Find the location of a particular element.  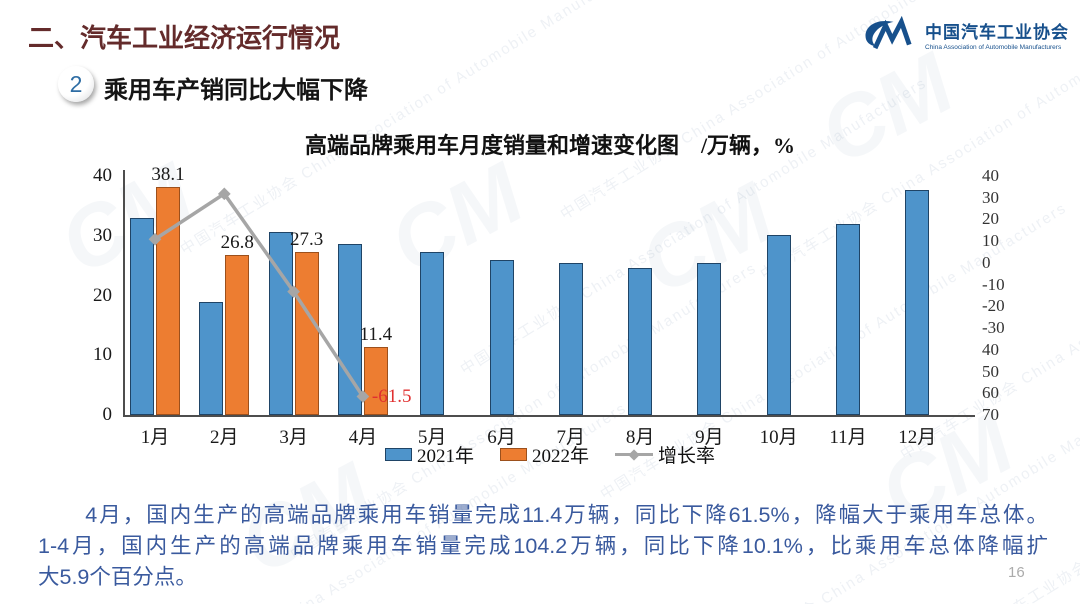

legend-item-2022: 2022年 is located at coordinates (544, 454).